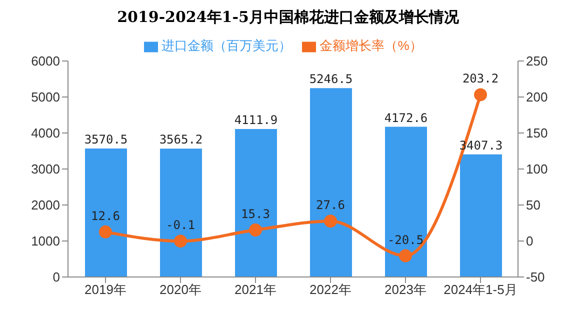  What do you see at coordinates (45, 241) in the screenshot?
I see `y-tick-label: 1000` at bounding box center [45, 241].